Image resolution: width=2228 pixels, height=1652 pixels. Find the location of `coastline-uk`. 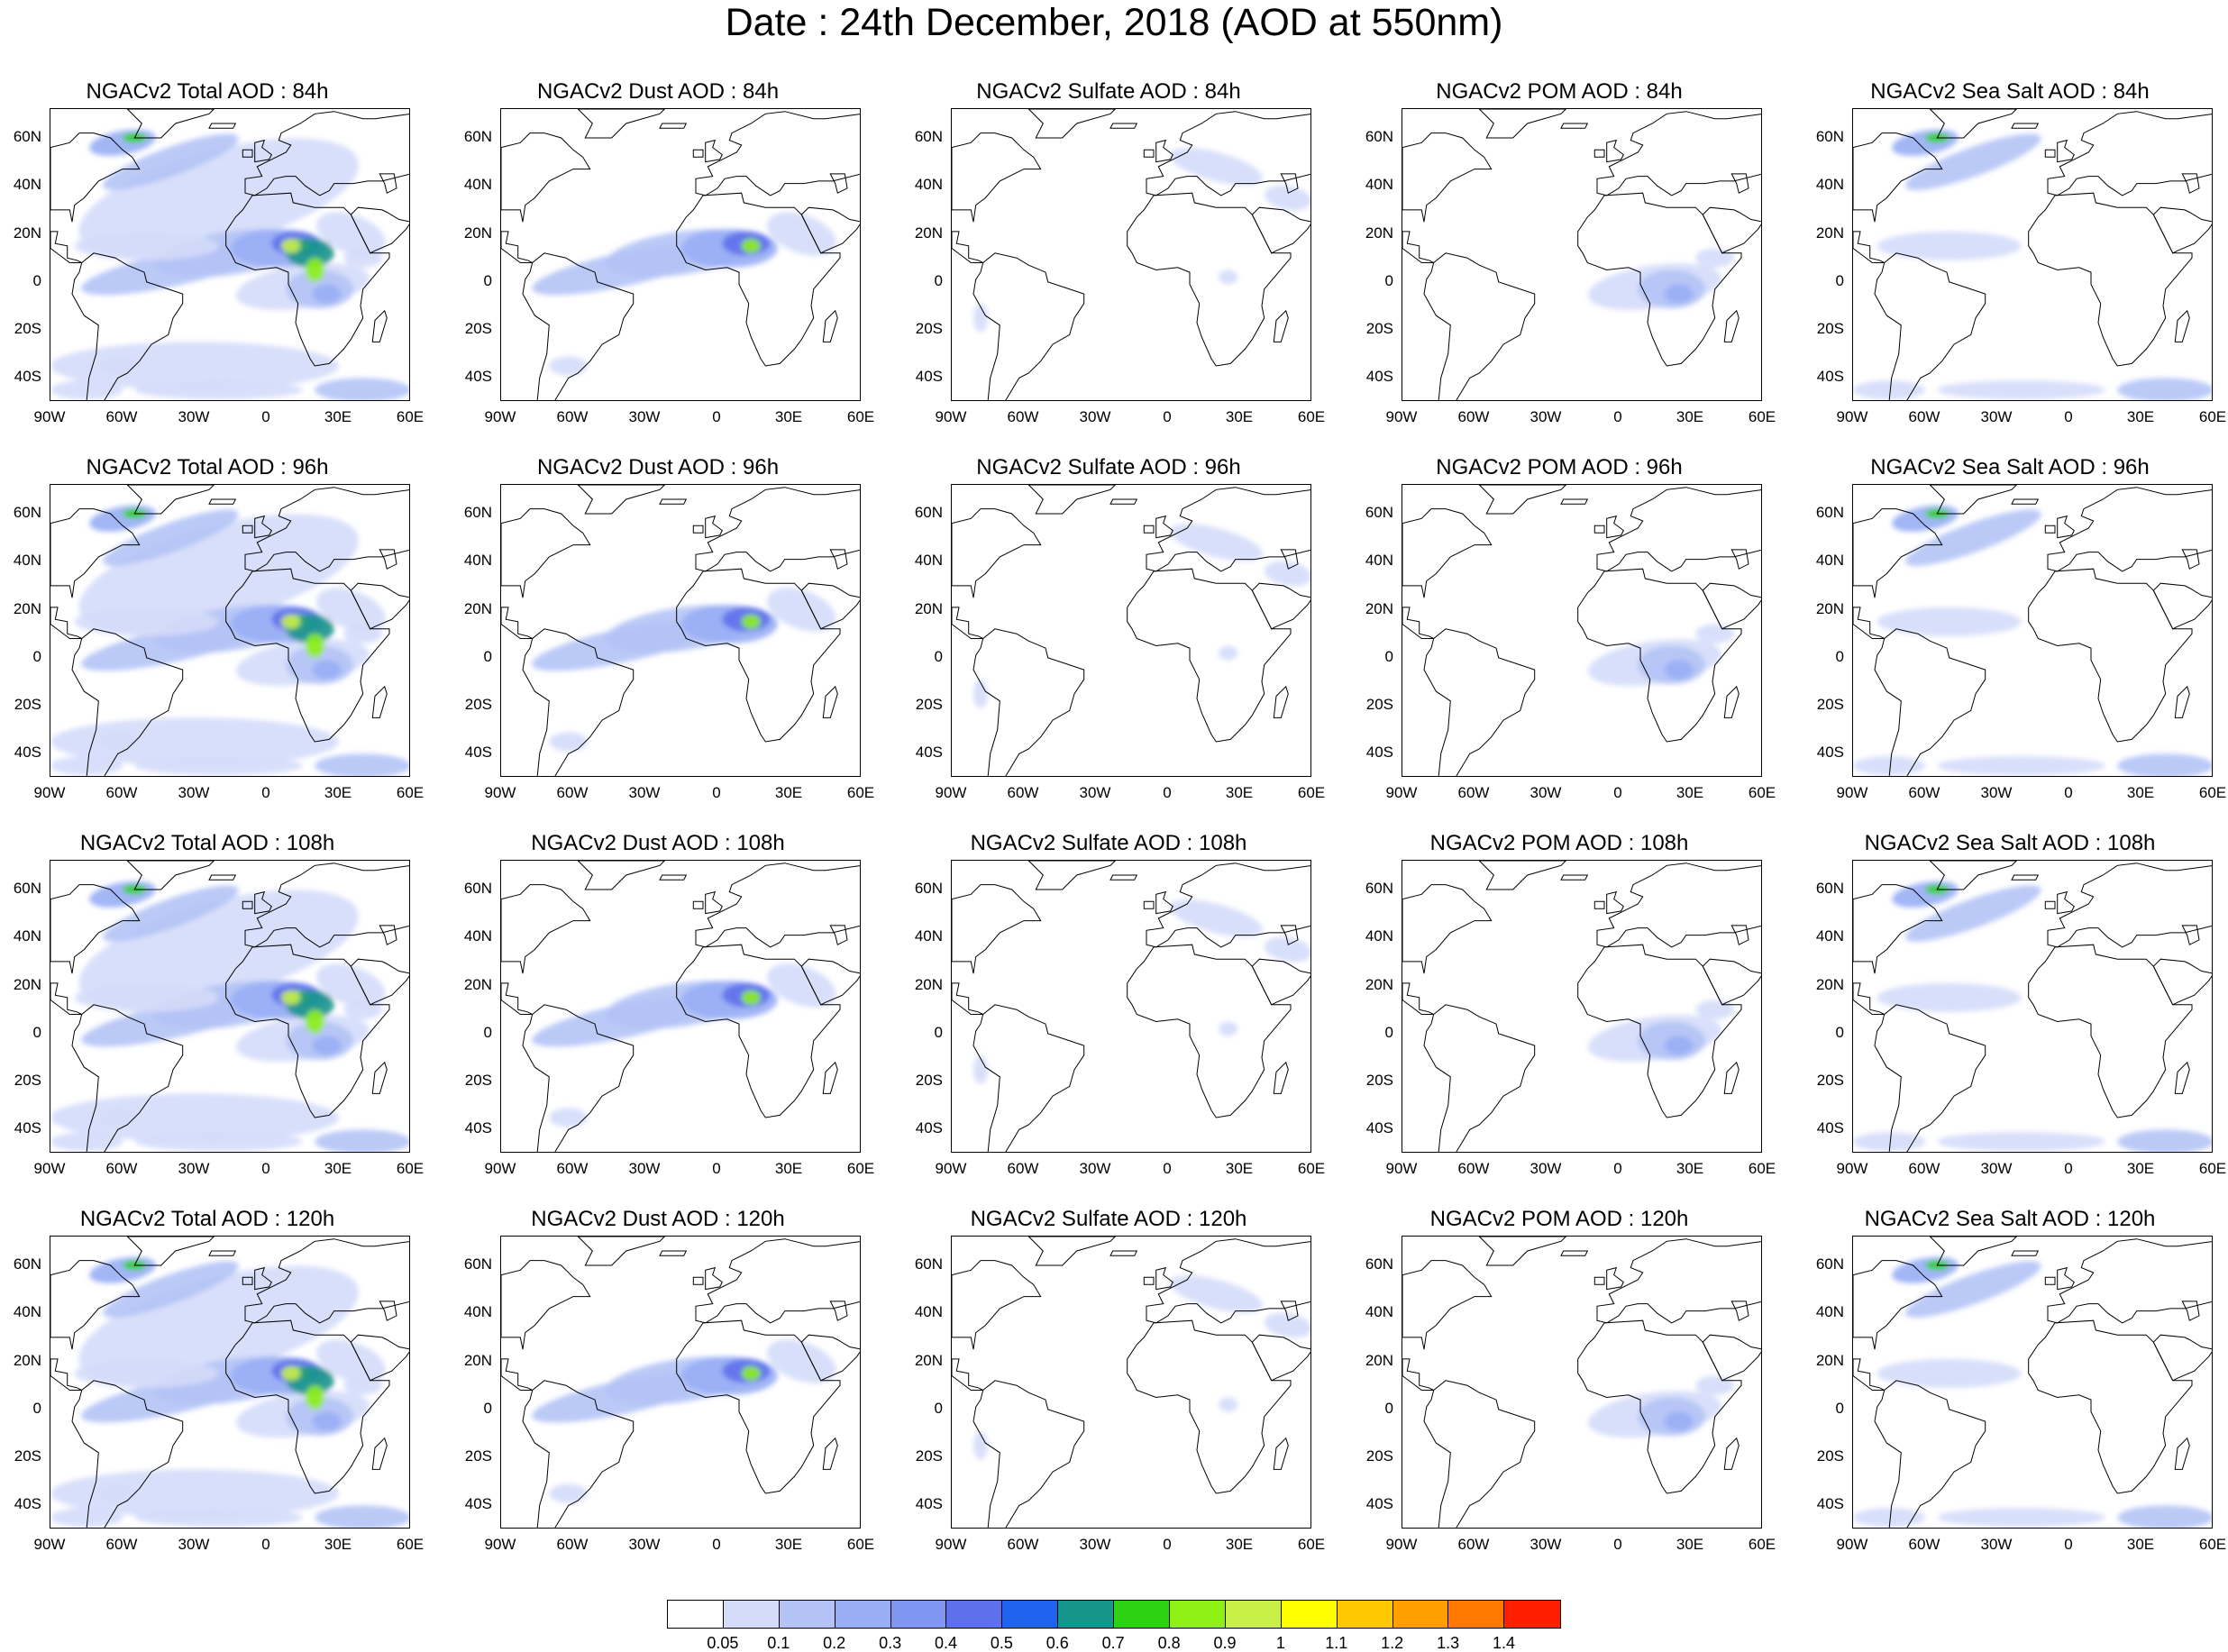

coastline-uk is located at coordinates (263, 527).